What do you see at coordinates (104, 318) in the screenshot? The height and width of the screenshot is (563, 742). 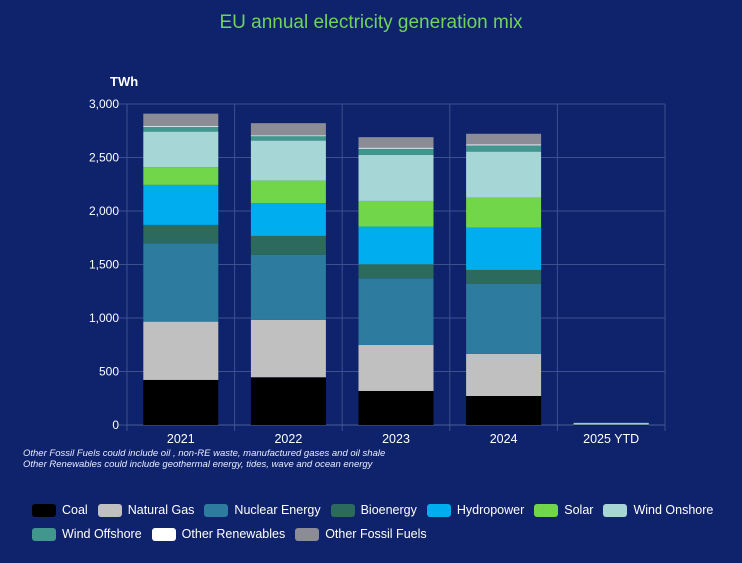 I see `y-tick-label: 1,000` at bounding box center [104, 318].